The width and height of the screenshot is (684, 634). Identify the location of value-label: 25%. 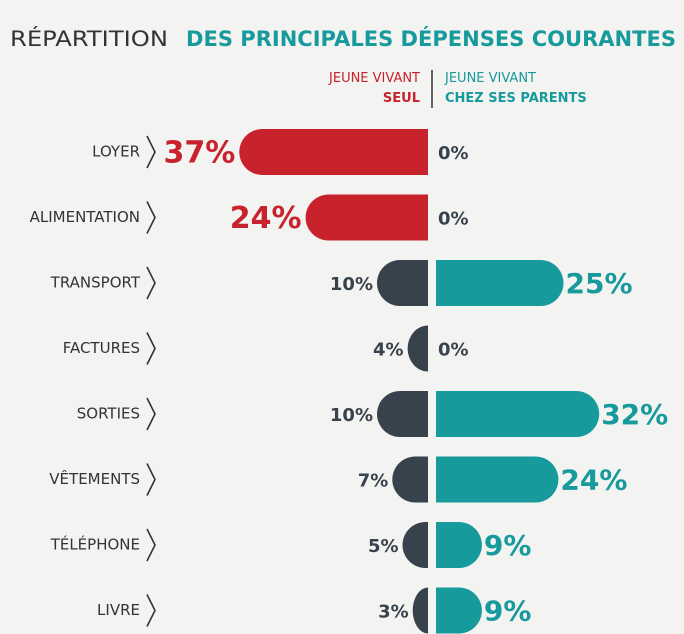
(599, 283).